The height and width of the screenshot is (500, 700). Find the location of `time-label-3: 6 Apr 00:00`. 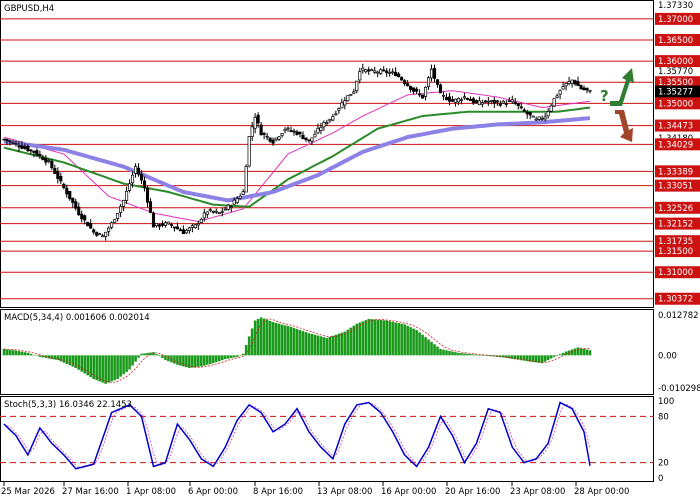

time-label-3: 6 Apr 00:00 is located at coordinates (213, 492).